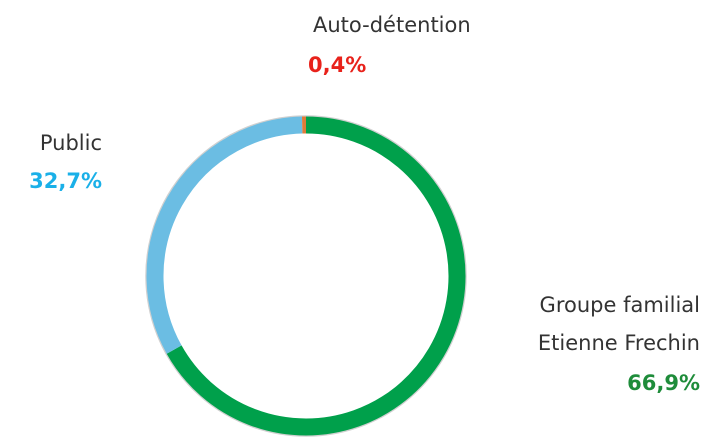 This screenshot has height=446, width=708. I want to click on value-label: 32,7%, so click(65, 181).